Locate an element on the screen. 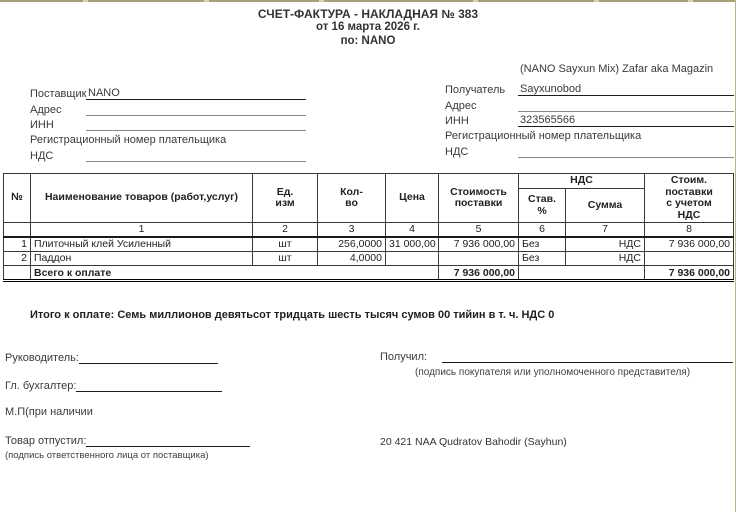 The height and width of the screenshot is (512, 736). receiver-inn-label: ИНН is located at coordinates (457, 121).